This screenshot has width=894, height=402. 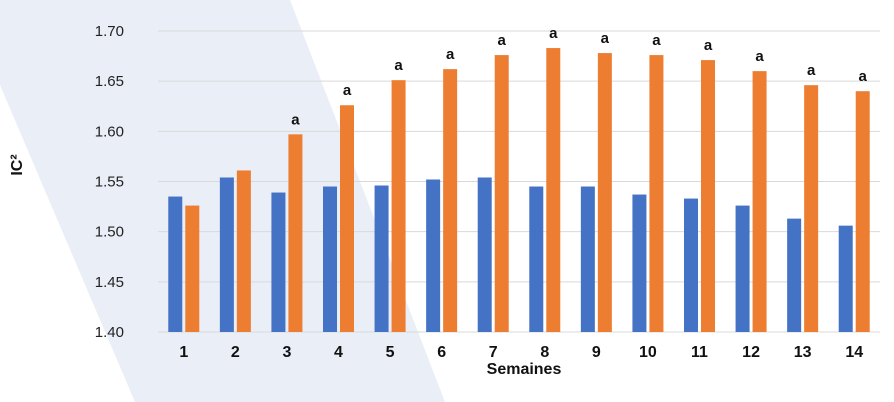 What do you see at coordinates (648, 352) in the screenshot?
I see `x-tick-label: 10` at bounding box center [648, 352].